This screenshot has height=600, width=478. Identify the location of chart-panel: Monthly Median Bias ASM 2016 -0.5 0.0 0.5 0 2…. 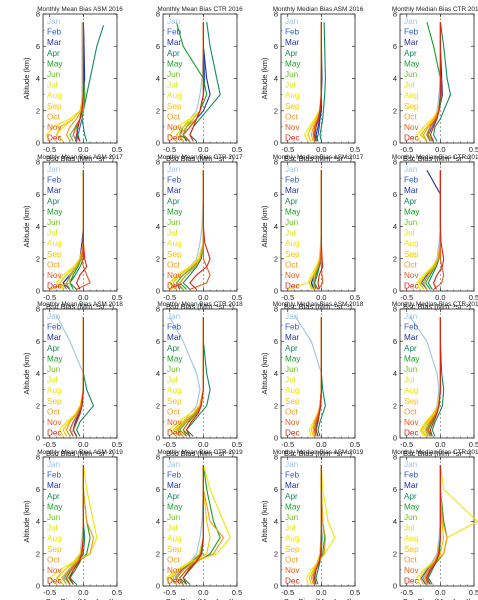
(312, 84).